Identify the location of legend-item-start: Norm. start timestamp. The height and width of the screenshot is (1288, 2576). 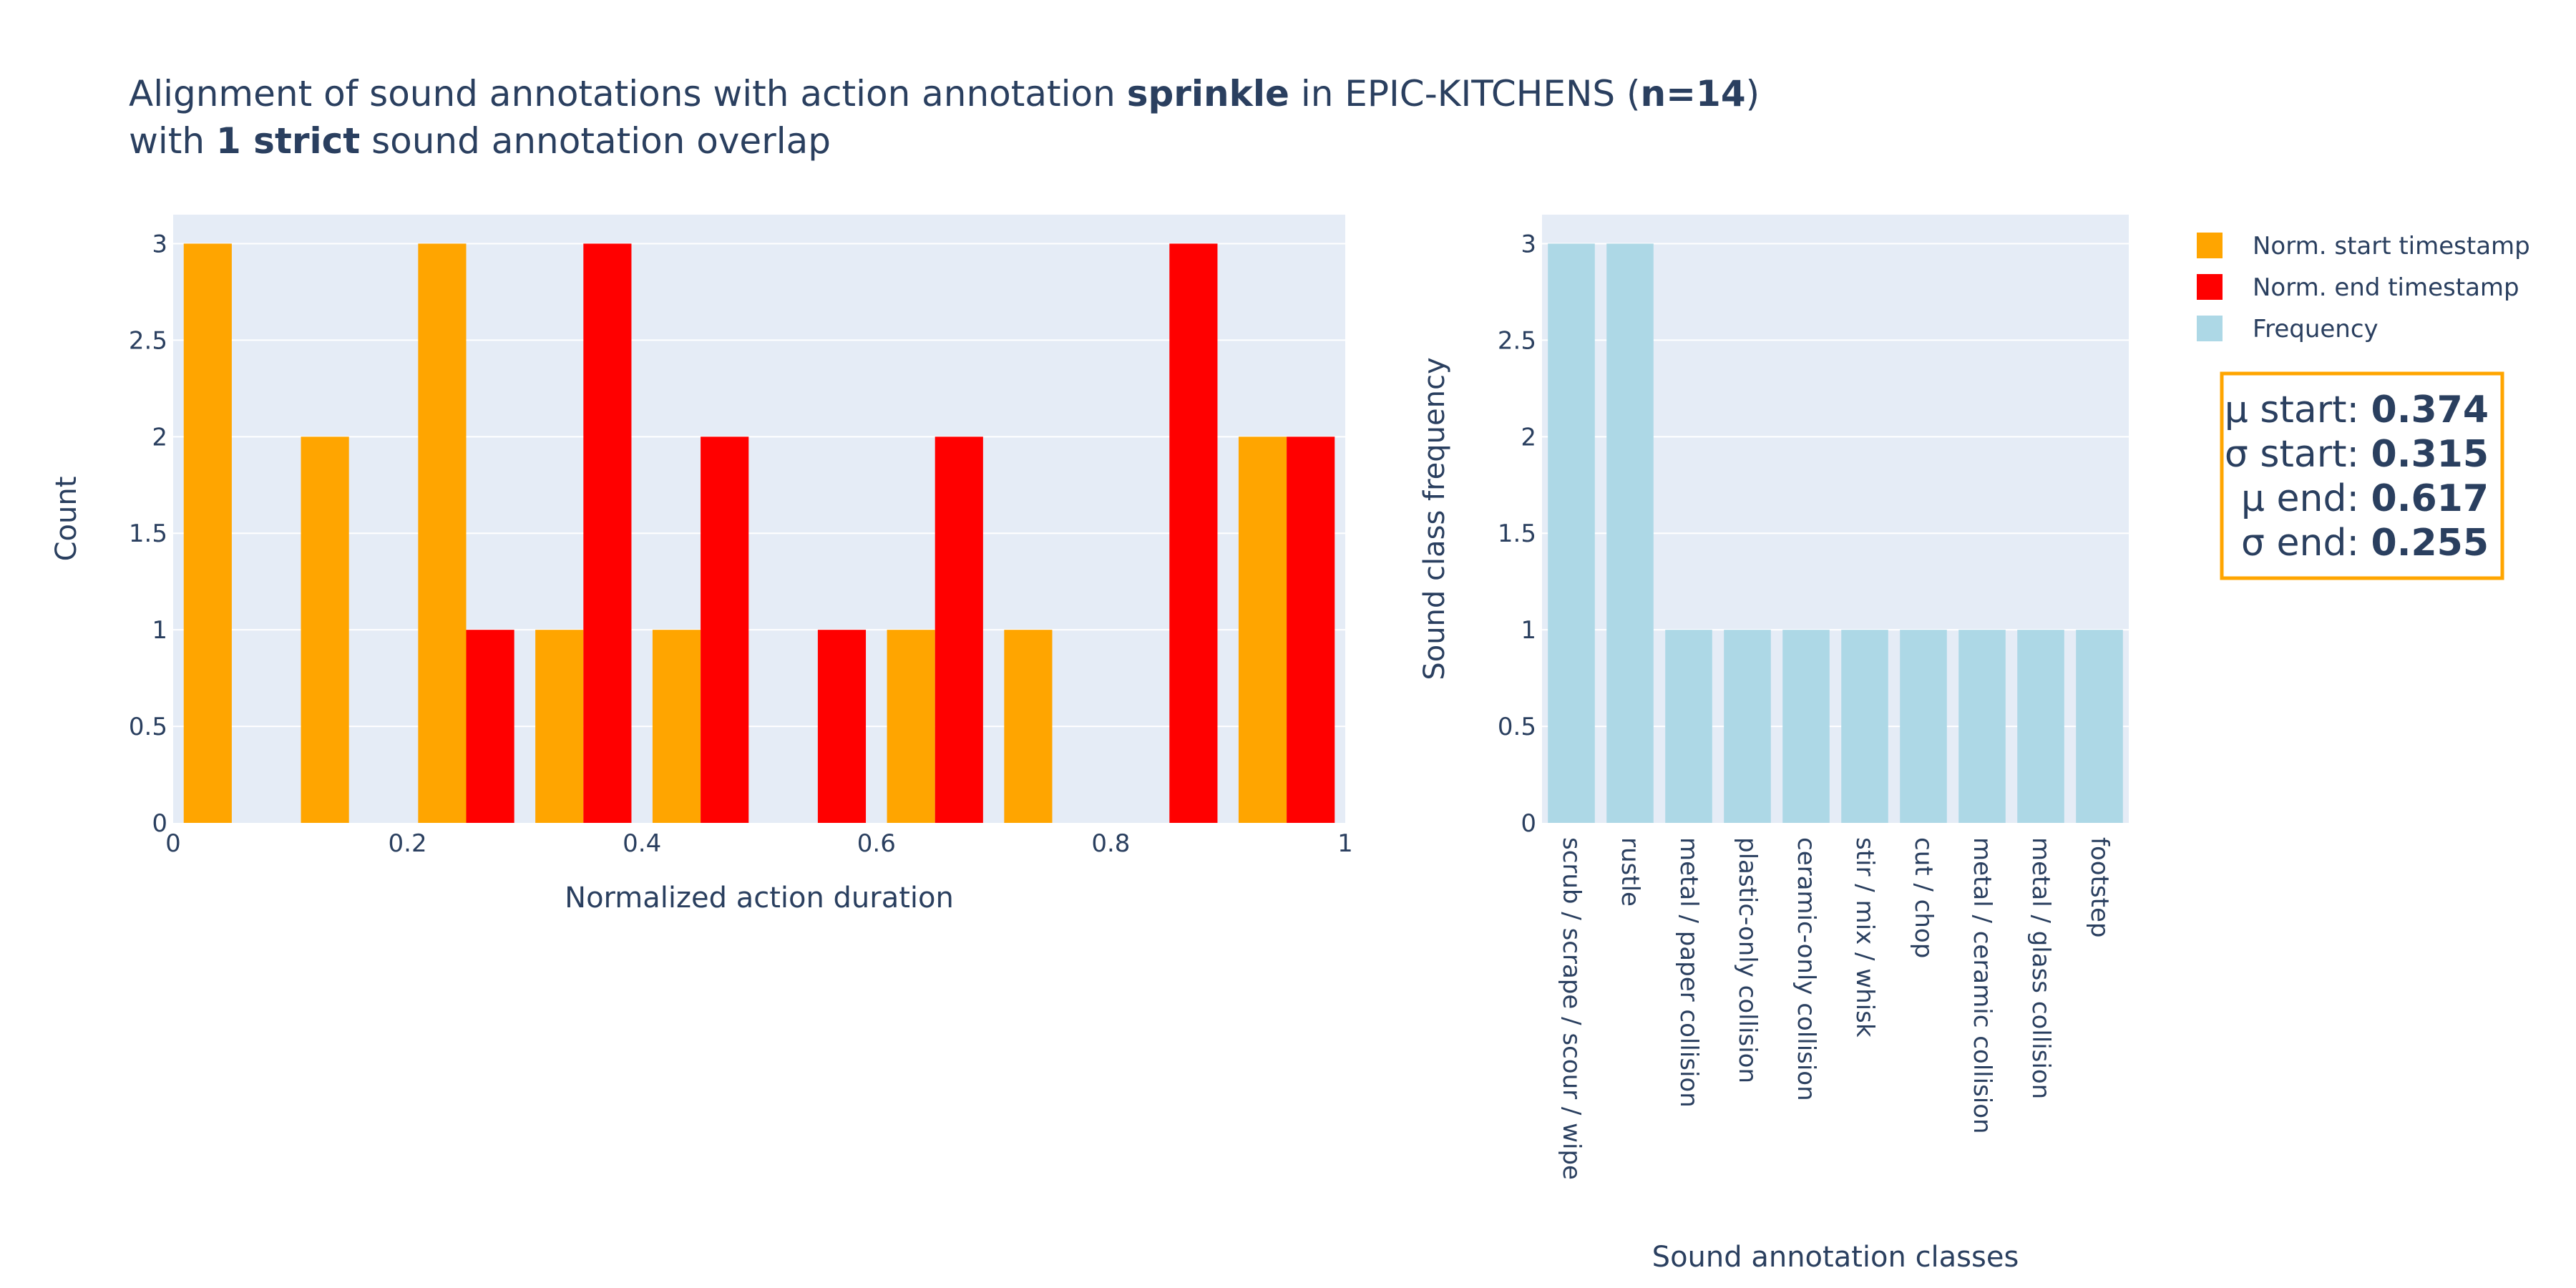
(2363, 246).